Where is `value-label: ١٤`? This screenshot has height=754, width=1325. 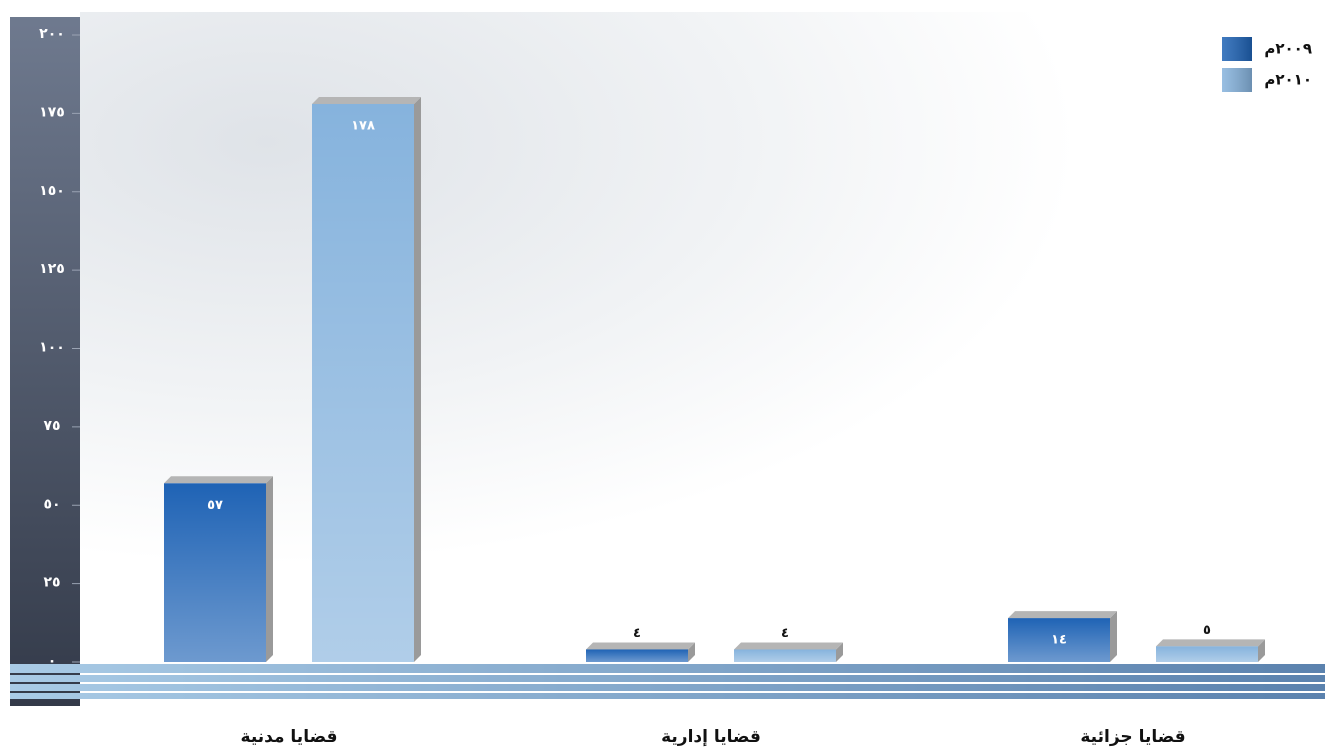
value-label: ١٤ is located at coordinates (1059, 640).